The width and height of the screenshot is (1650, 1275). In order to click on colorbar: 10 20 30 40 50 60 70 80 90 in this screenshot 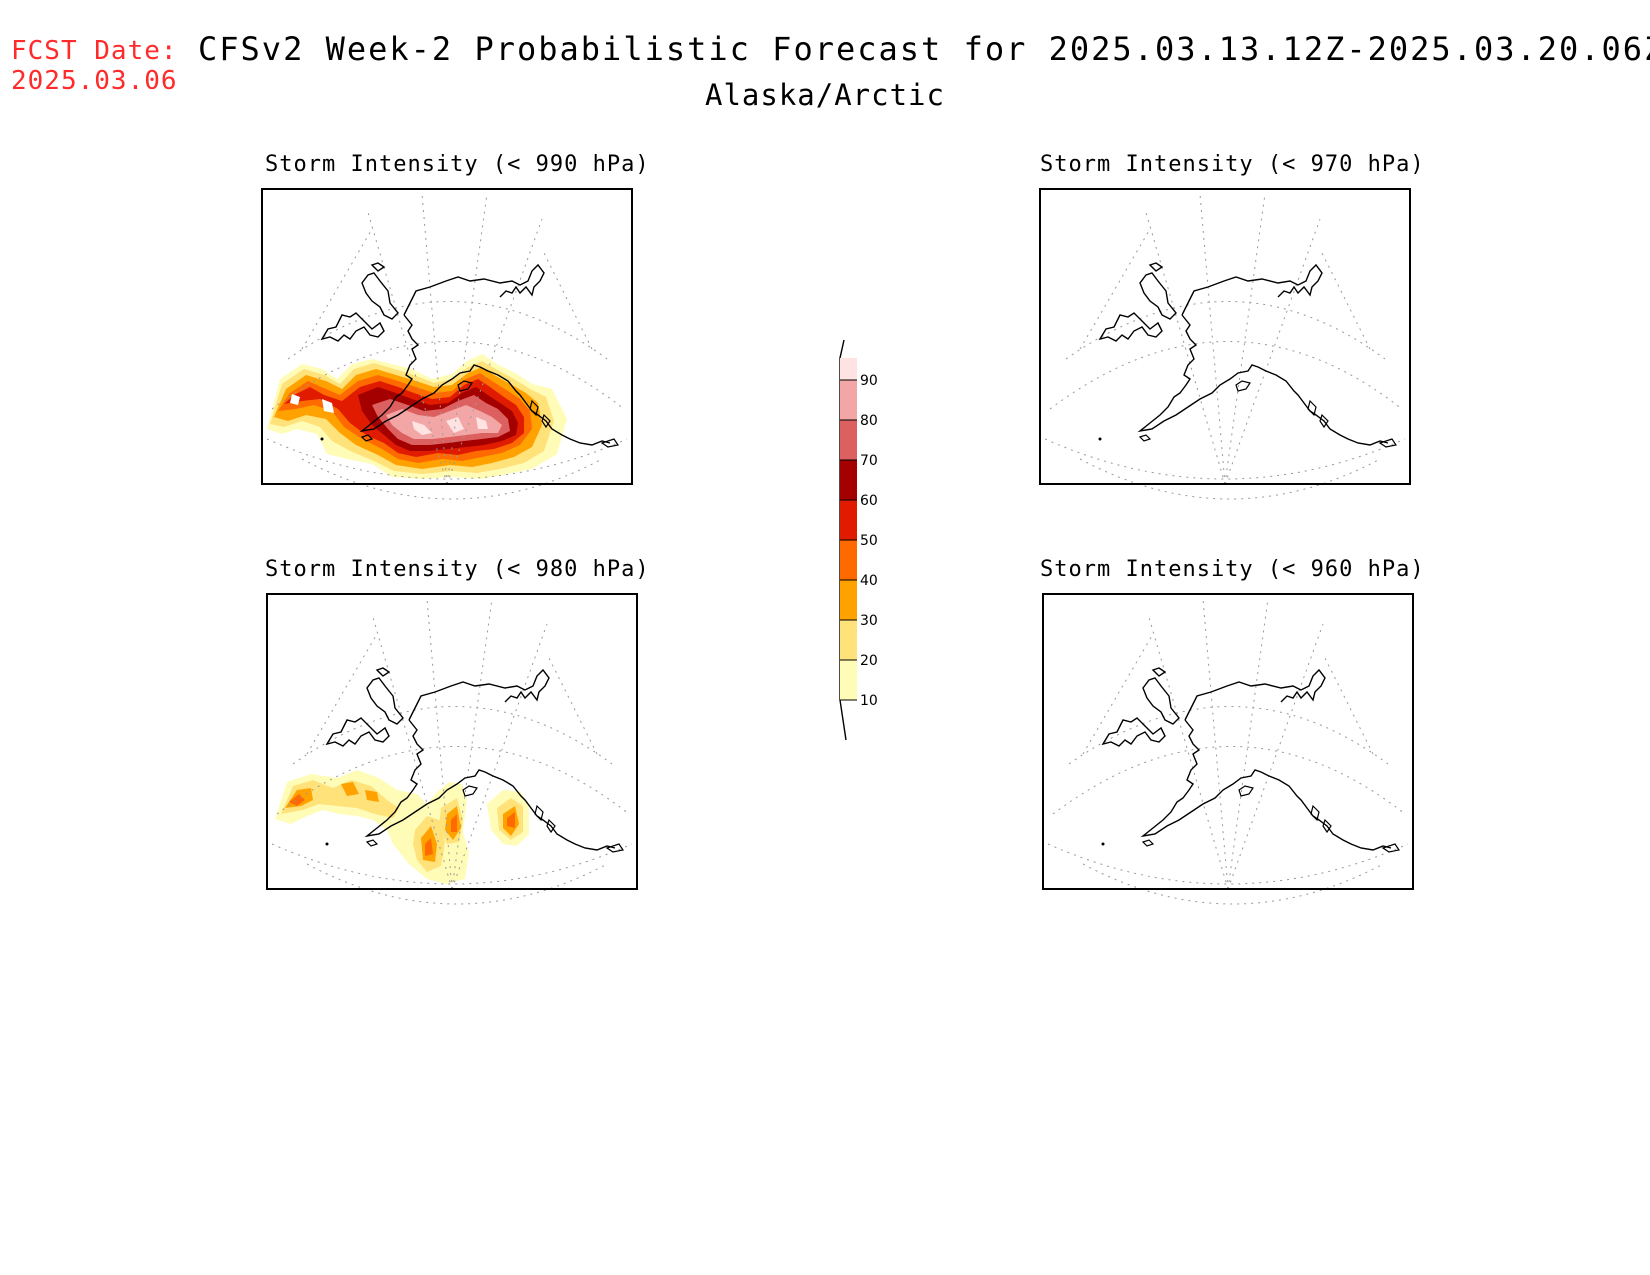, I will do `click(858, 540)`.